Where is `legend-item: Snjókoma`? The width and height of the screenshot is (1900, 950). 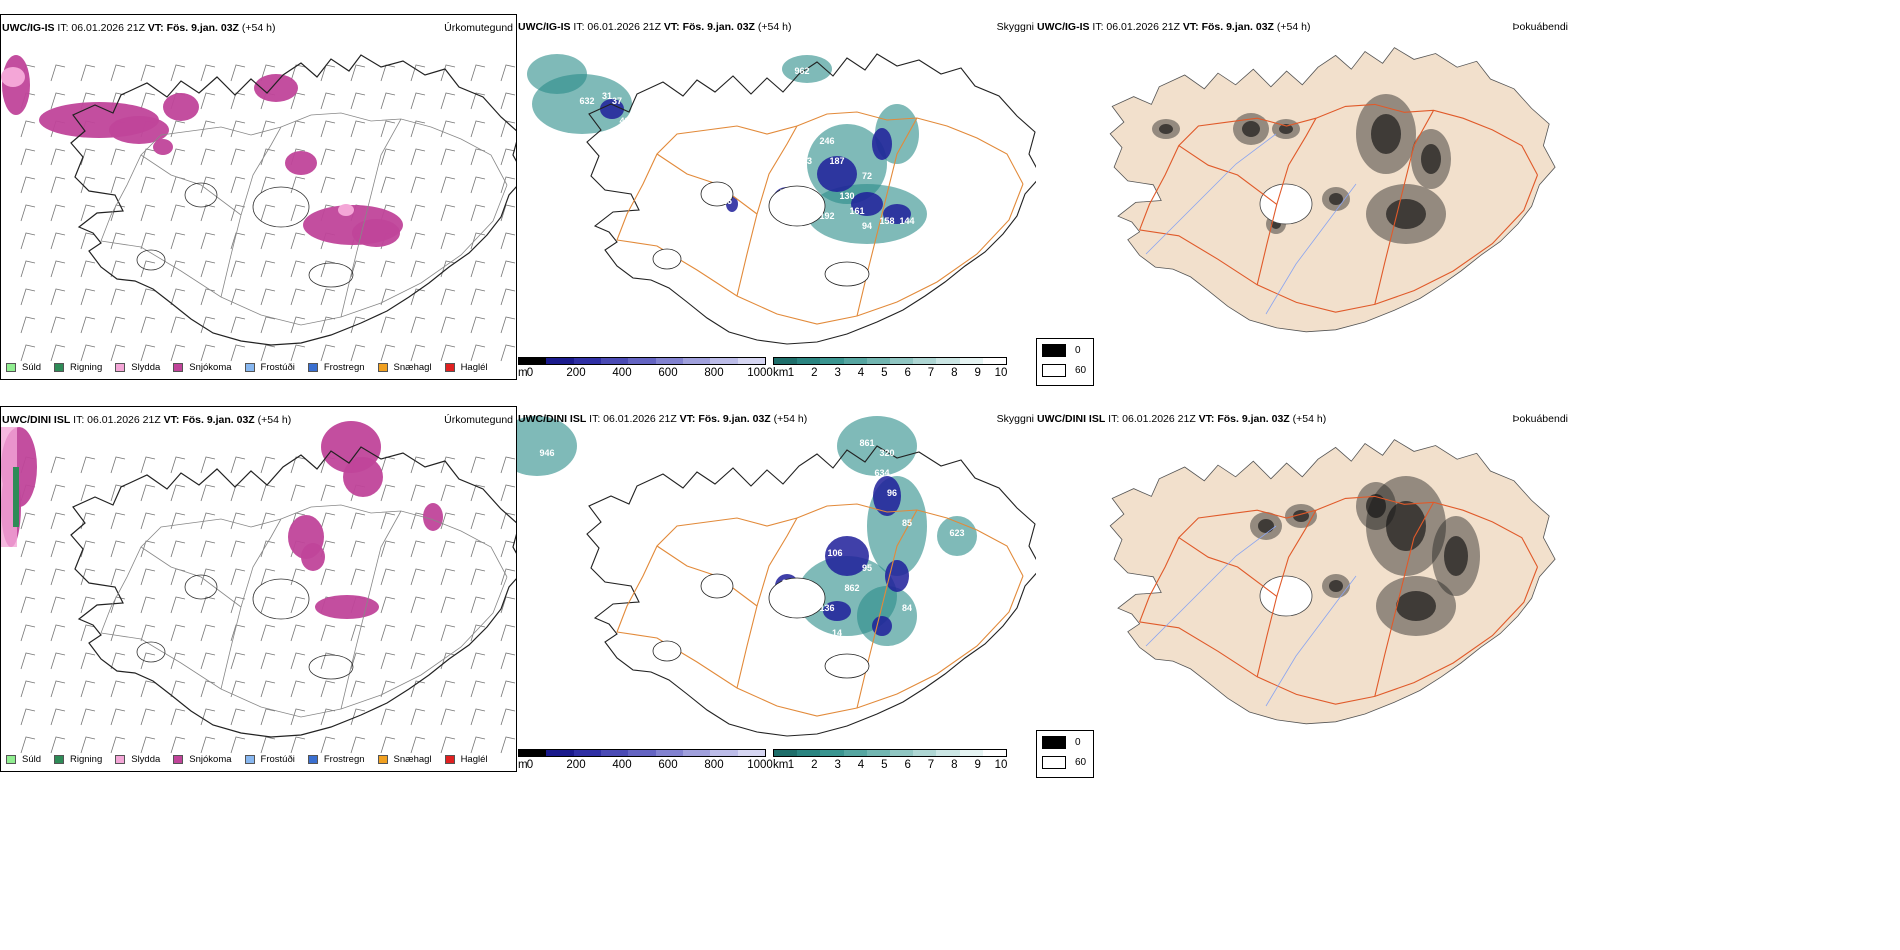 legend-item: Snjókoma is located at coordinates (202, 367).